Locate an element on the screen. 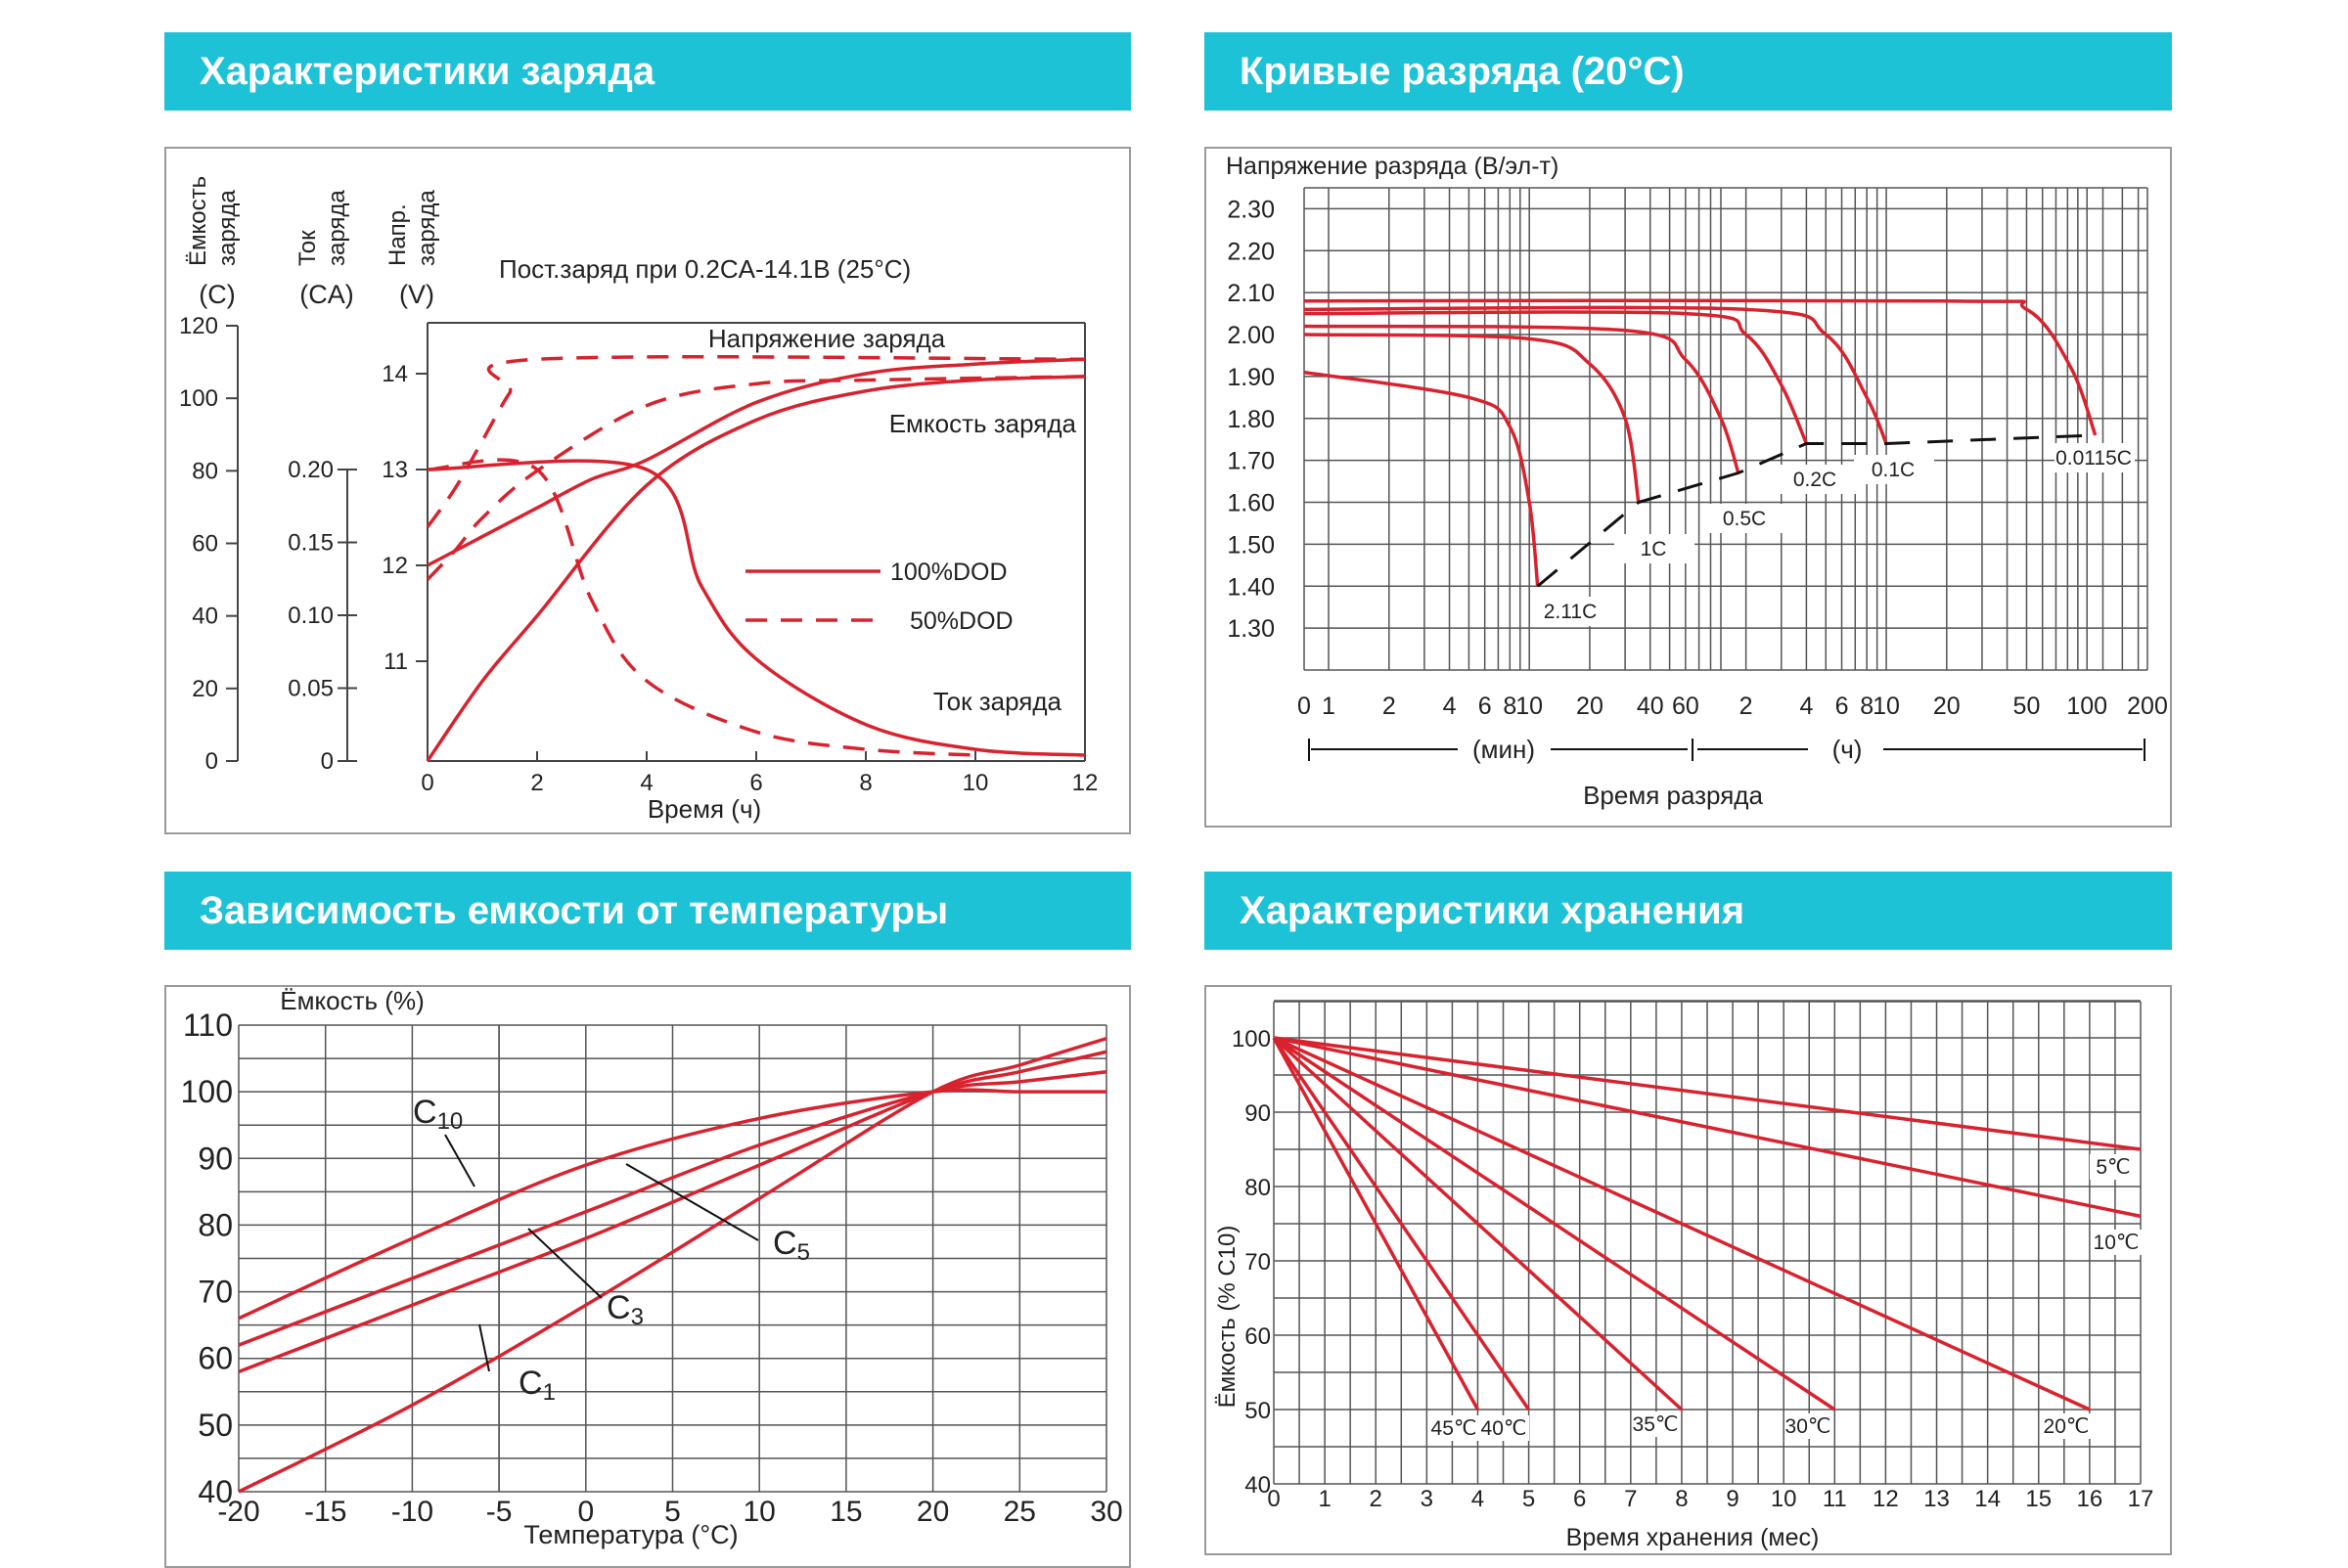  series-20℃ is located at coordinates (1682, 1223).